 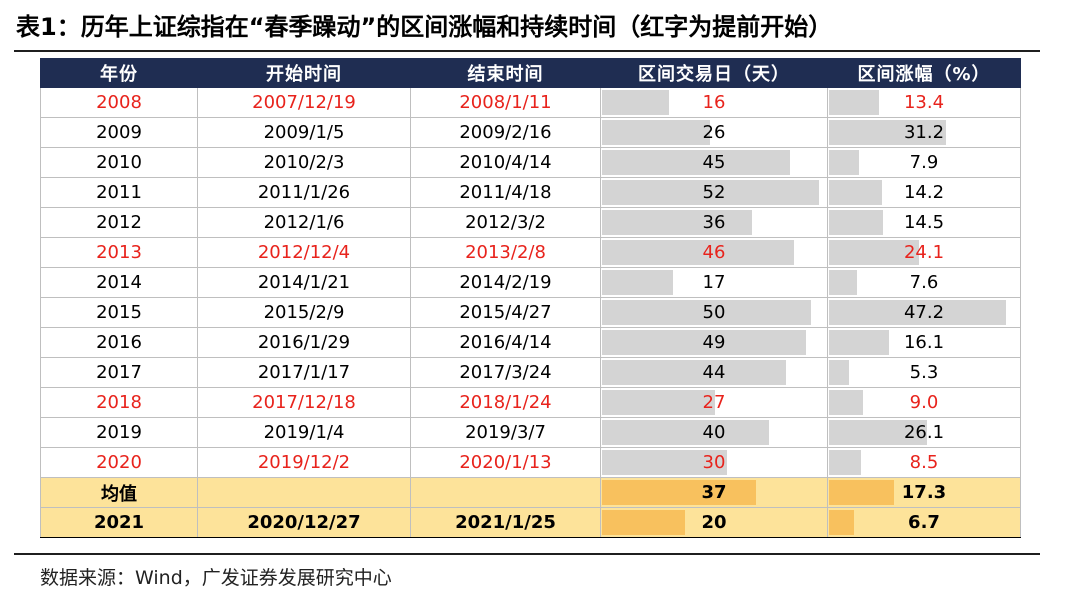 What do you see at coordinates (924, 222) in the screenshot?
I see `rise-cell-value: 14.5` at bounding box center [924, 222].